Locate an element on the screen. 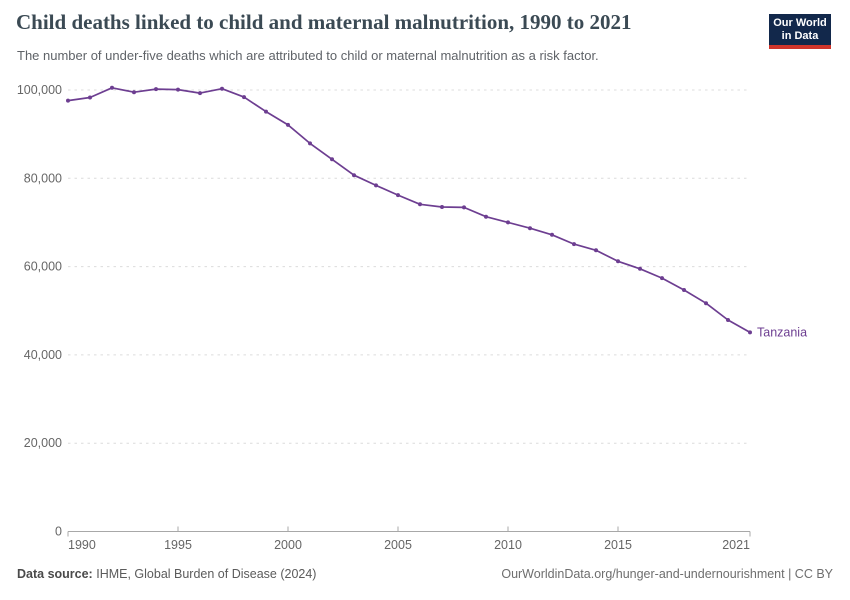 This screenshot has height=600, width=850. data-source-value: IHME, Global Burden of Disease (2024) is located at coordinates (206, 574).